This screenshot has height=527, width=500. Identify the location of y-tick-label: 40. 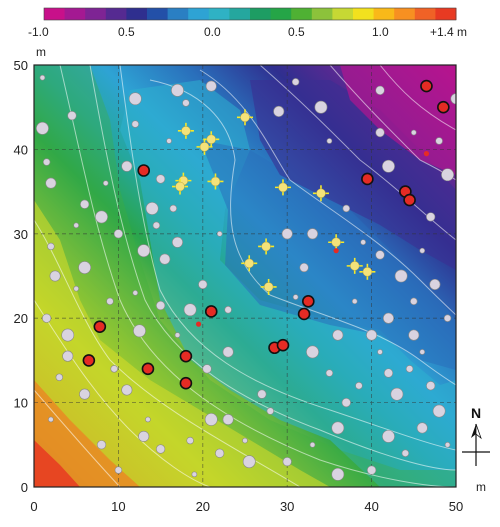
(21, 149).